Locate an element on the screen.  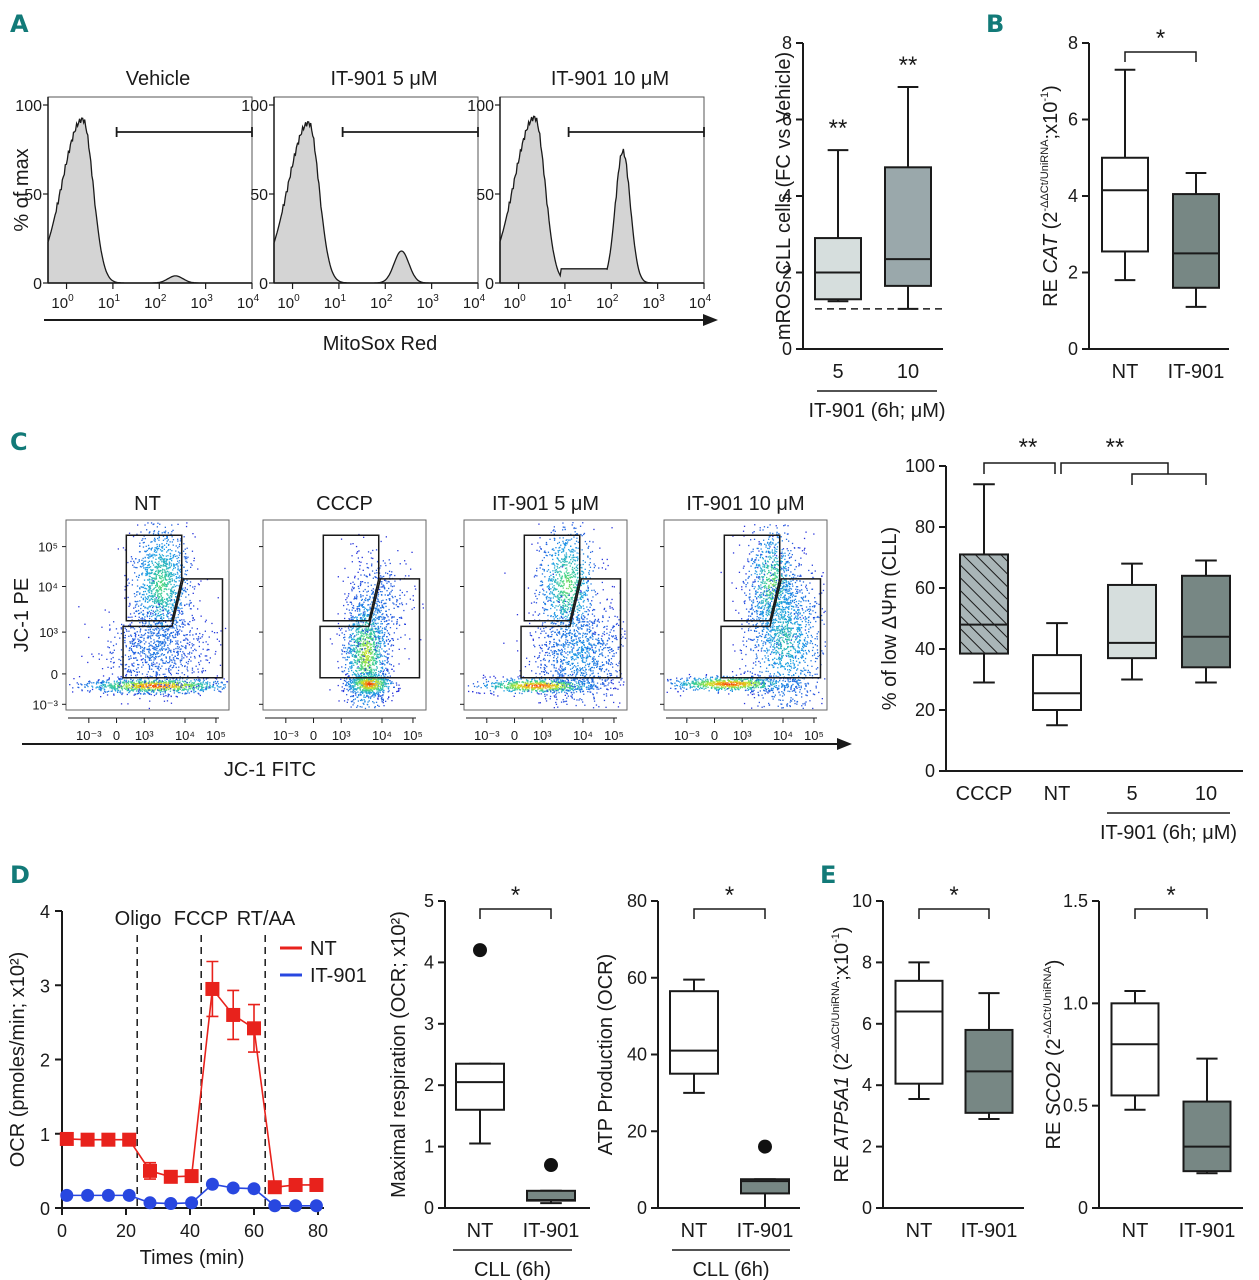
scatter-title: CCCP is located at coordinates (344, 504).